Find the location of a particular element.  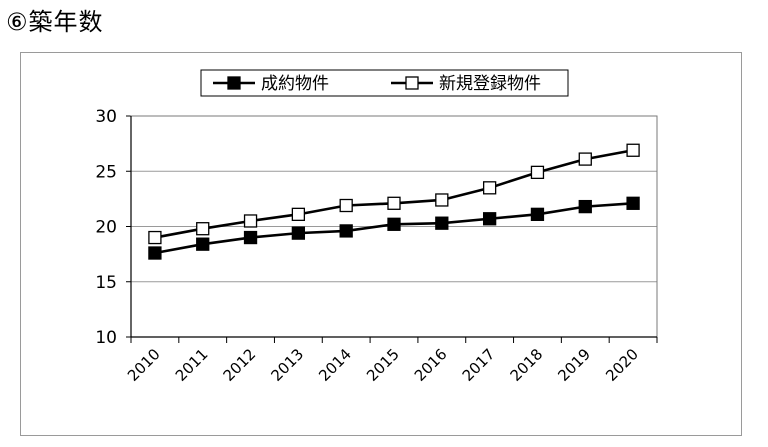

x-tick-label: 2010 is located at coordinates (144, 365).